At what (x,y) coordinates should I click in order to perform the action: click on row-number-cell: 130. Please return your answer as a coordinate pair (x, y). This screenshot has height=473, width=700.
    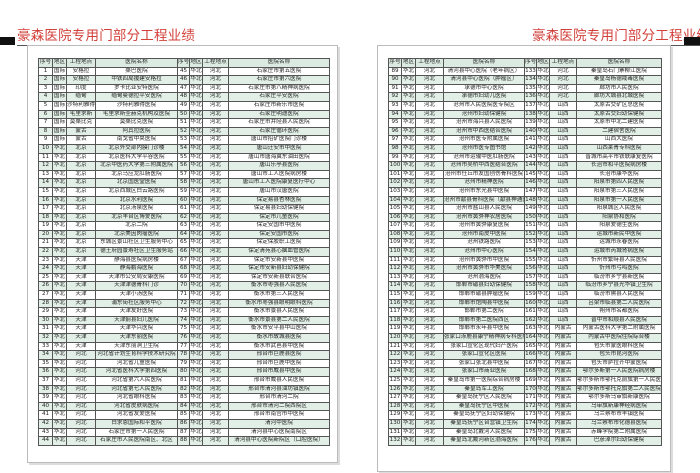
    Looking at the image, I should click on (395, 423).